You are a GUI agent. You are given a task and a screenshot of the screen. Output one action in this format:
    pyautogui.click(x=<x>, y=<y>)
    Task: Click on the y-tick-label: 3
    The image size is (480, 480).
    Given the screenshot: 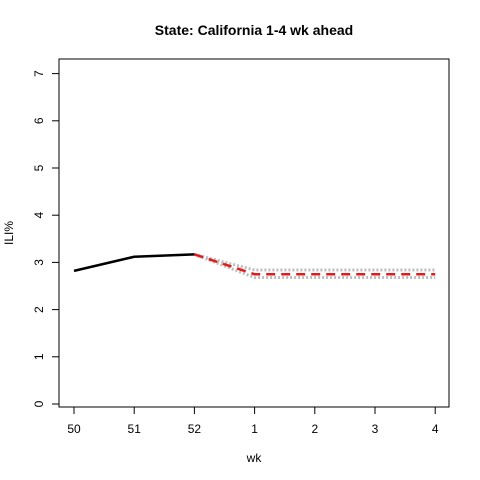 What is the action you would take?
    pyautogui.click(x=39, y=262)
    